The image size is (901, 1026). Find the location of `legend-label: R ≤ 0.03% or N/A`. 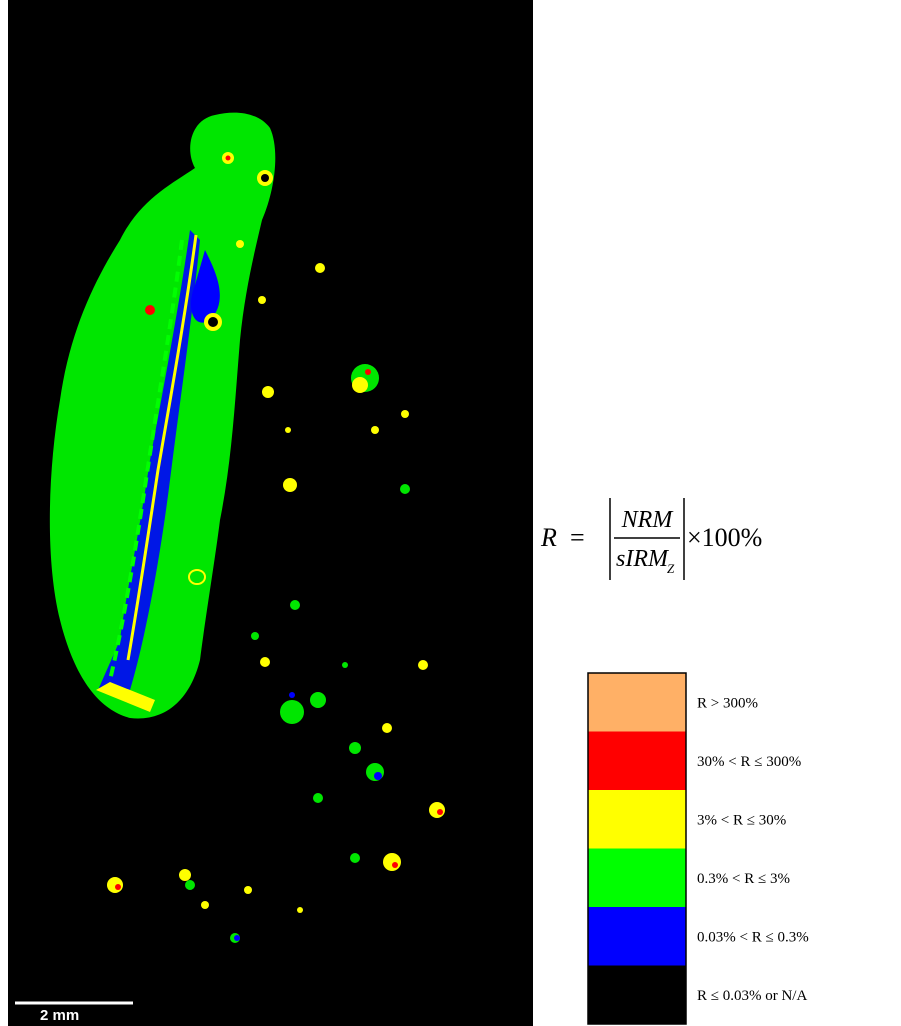

legend-label: R ≤ 0.03% or N/A is located at coordinates (752, 996).